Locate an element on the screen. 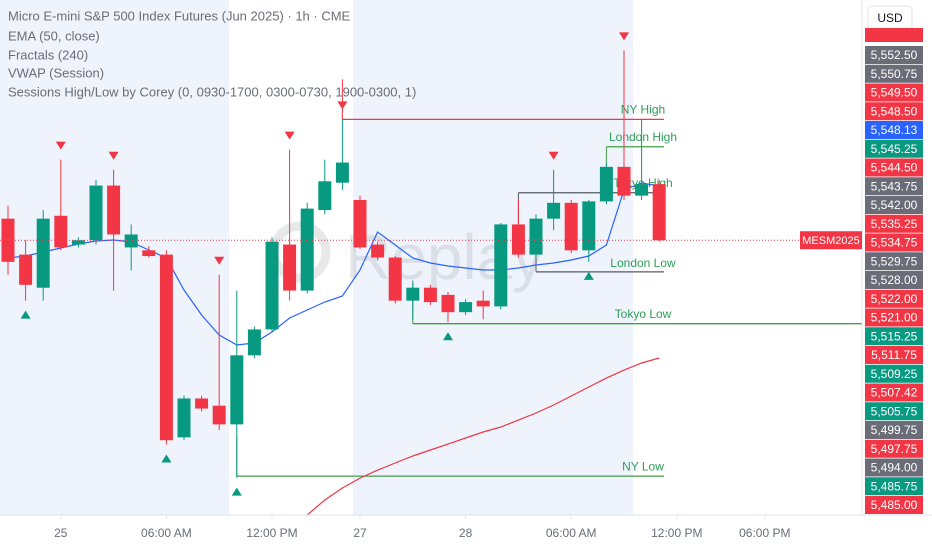 The image size is (932, 550). session-label: NY Low is located at coordinates (643, 466).